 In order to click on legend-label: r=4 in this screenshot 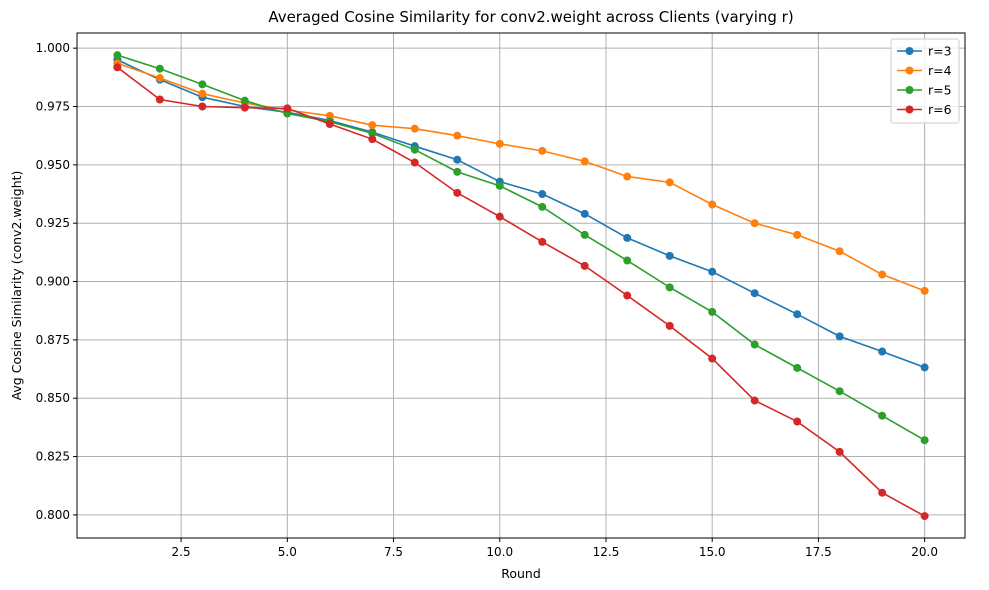, I will do `click(940, 70)`.